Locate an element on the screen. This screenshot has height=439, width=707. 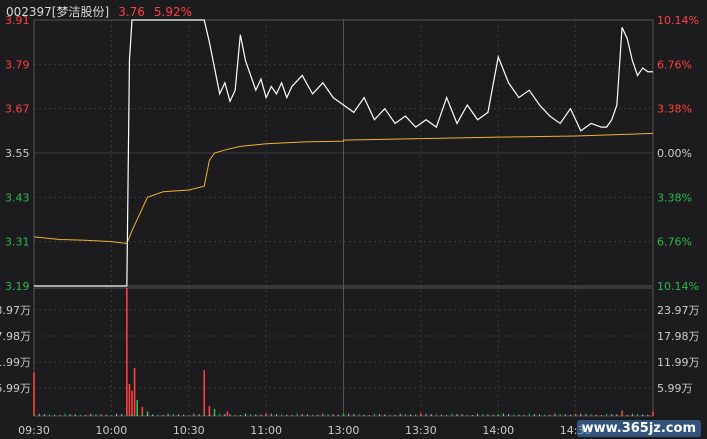
volume-tick-label: 11.99万 is located at coordinates (15, 362).